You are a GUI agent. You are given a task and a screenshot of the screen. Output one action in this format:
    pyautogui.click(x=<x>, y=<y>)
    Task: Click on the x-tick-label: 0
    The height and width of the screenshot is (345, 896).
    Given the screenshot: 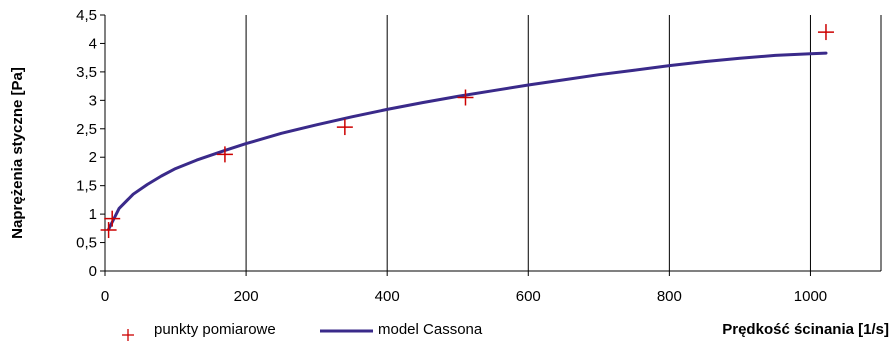 What is the action you would take?
    pyautogui.click(x=105, y=296)
    